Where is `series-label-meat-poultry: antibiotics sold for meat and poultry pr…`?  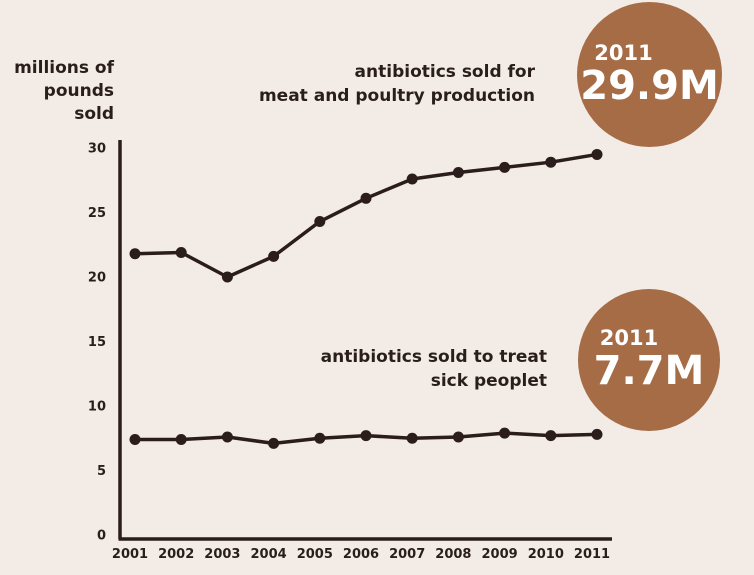 series-label-meat-poultry: antibiotics sold for meat and poultry pr… is located at coordinates (397, 84).